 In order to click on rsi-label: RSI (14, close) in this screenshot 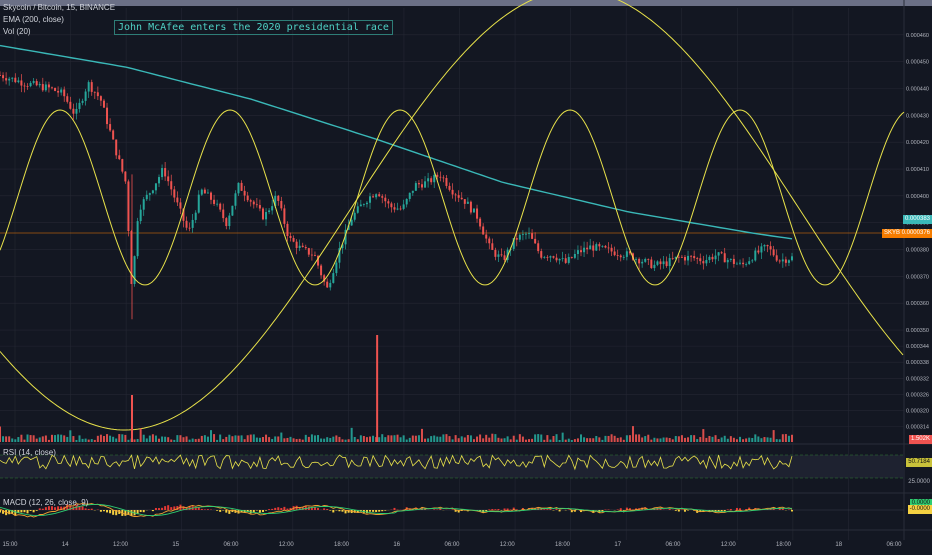, I will do `click(29, 452)`.